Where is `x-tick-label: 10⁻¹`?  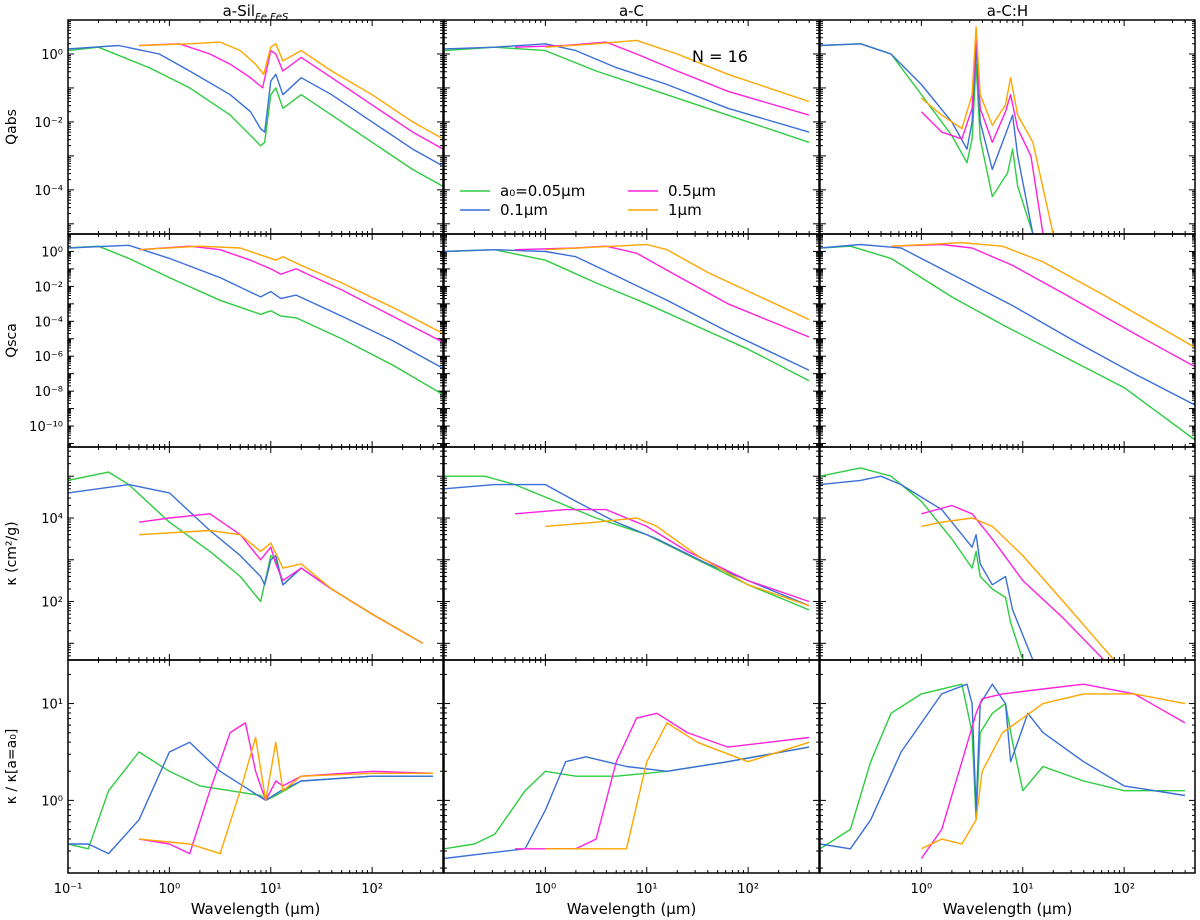 x-tick-label: 10⁻¹ is located at coordinates (68, 889).